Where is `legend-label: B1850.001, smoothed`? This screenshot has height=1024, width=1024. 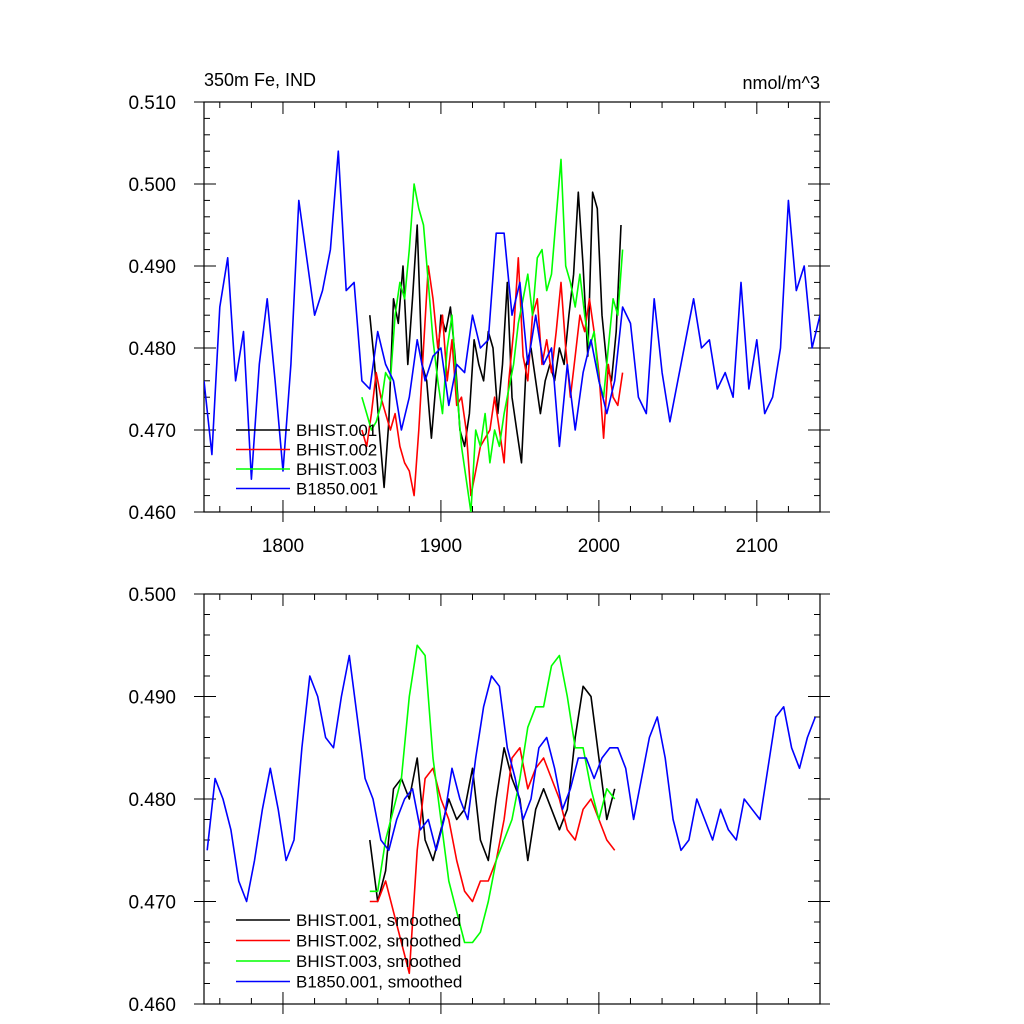
legend-label: B1850.001, smoothed is located at coordinates (379, 982).